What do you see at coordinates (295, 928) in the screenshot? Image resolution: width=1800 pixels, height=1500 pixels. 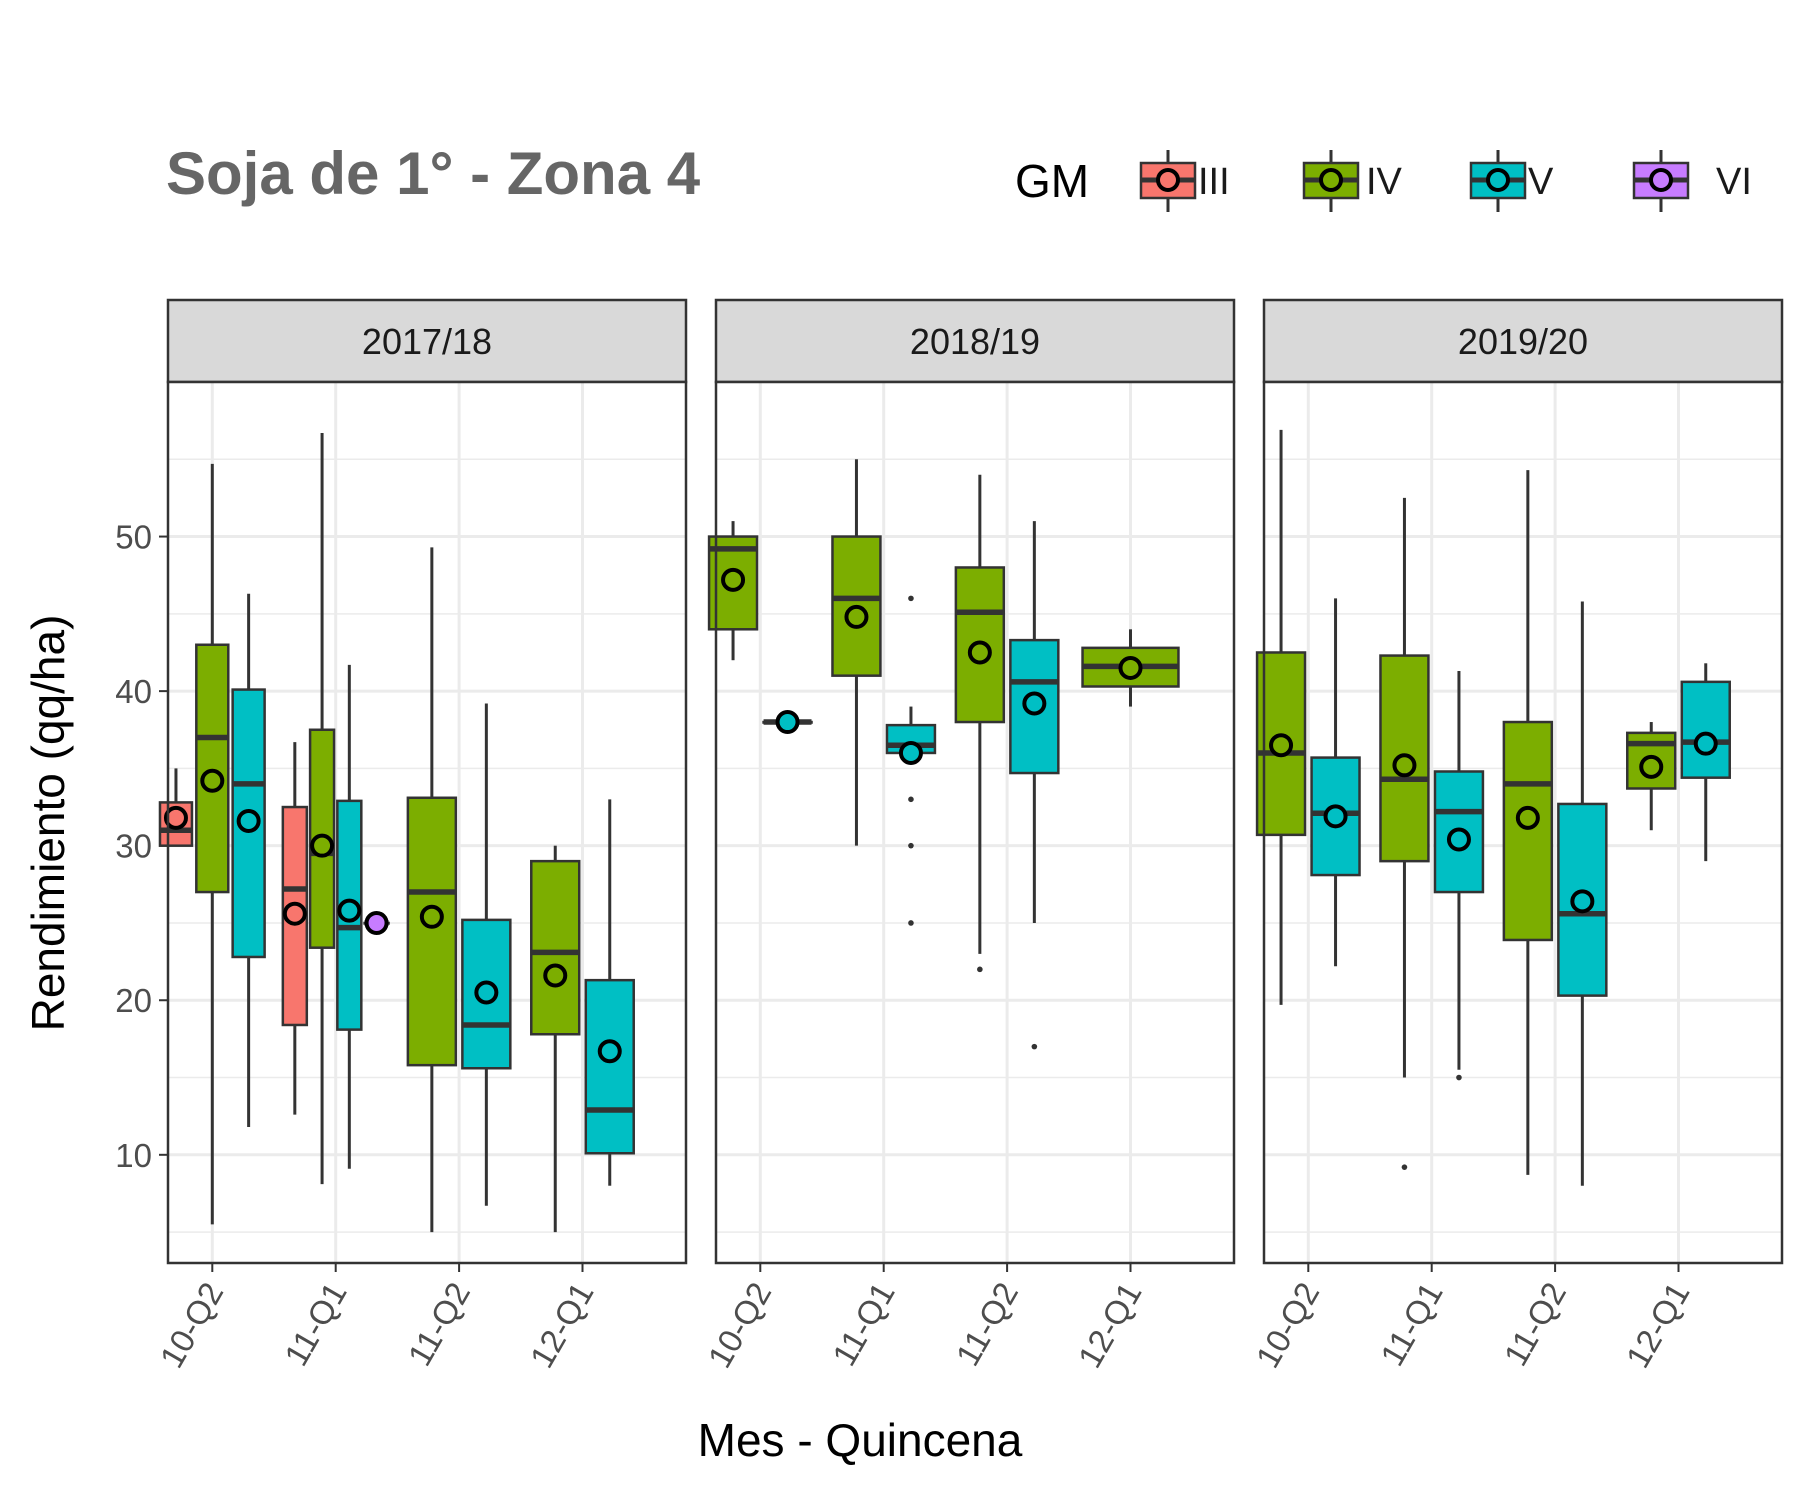 I see `boxplot-11-q1-gm-iii` at bounding box center [295, 928].